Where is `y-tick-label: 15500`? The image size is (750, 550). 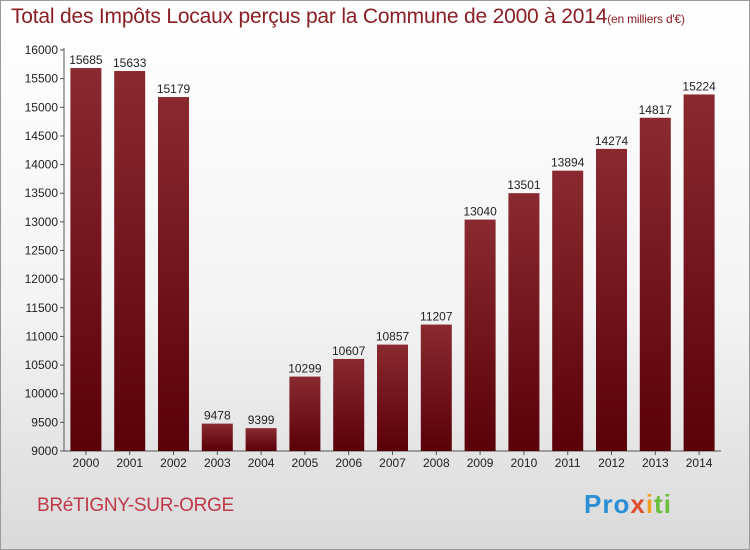
y-tick-label: 15500 is located at coordinates (42, 79).